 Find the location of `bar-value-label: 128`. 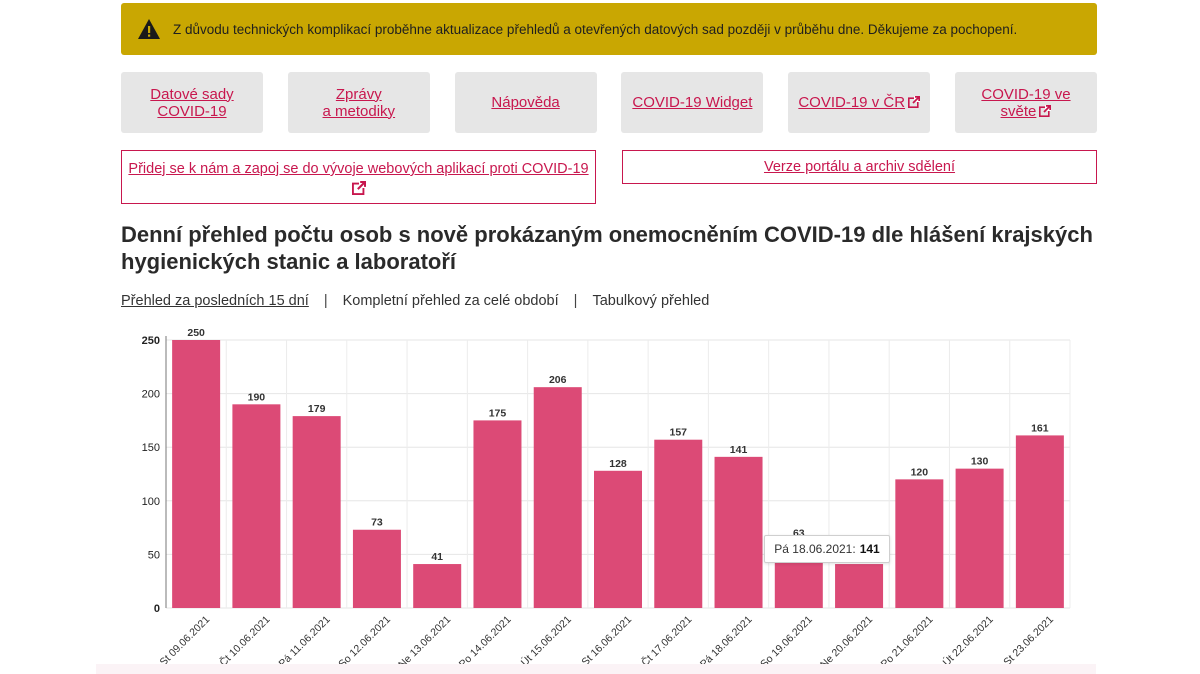

bar-value-label: 128 is located at coordinates (618, 464).